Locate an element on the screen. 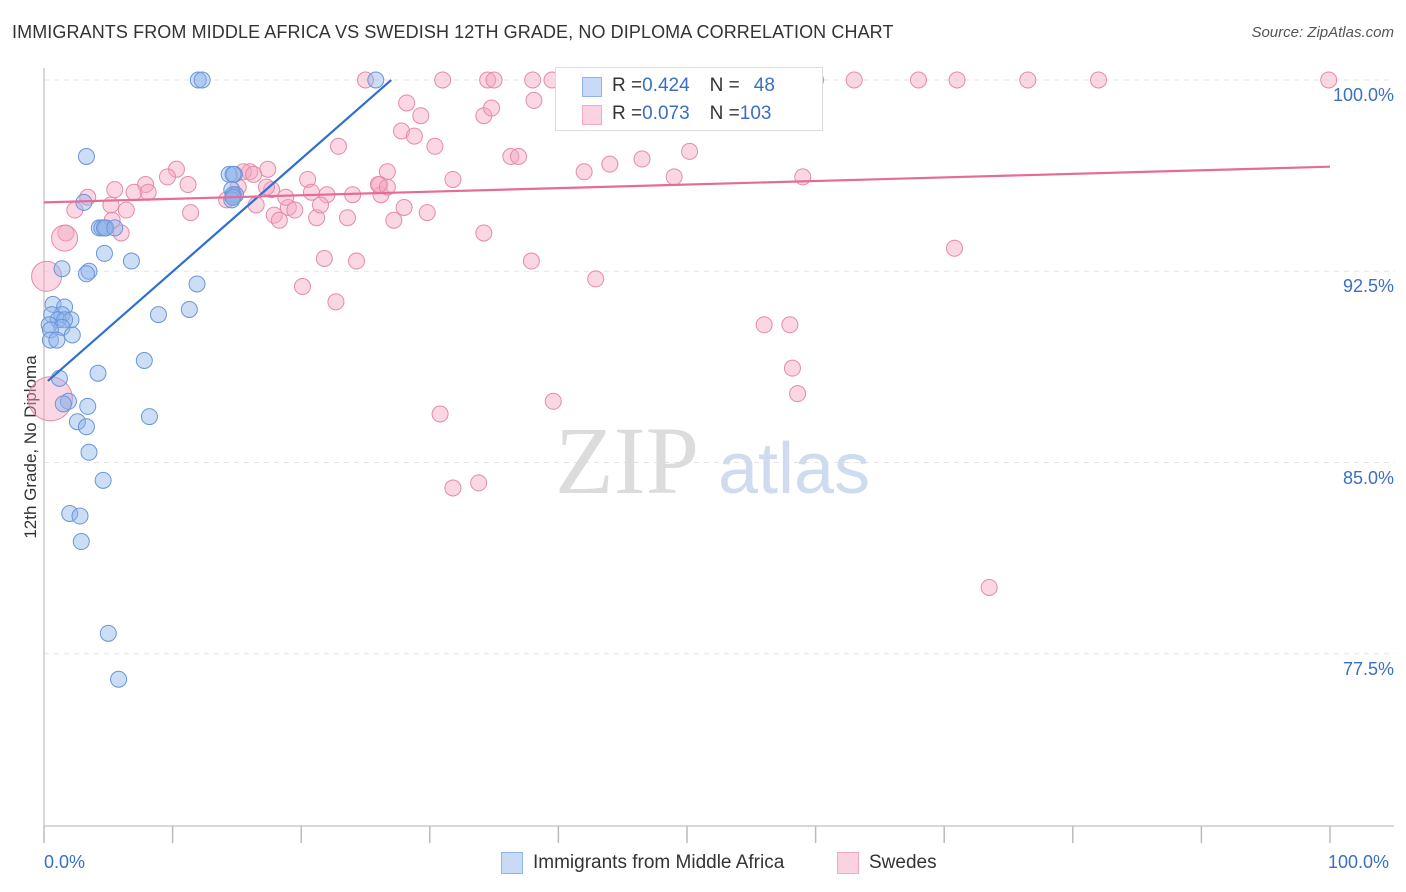 The image size is (1406, 892). legend-pink-n-label: N = is located at coordinates (724, 113).